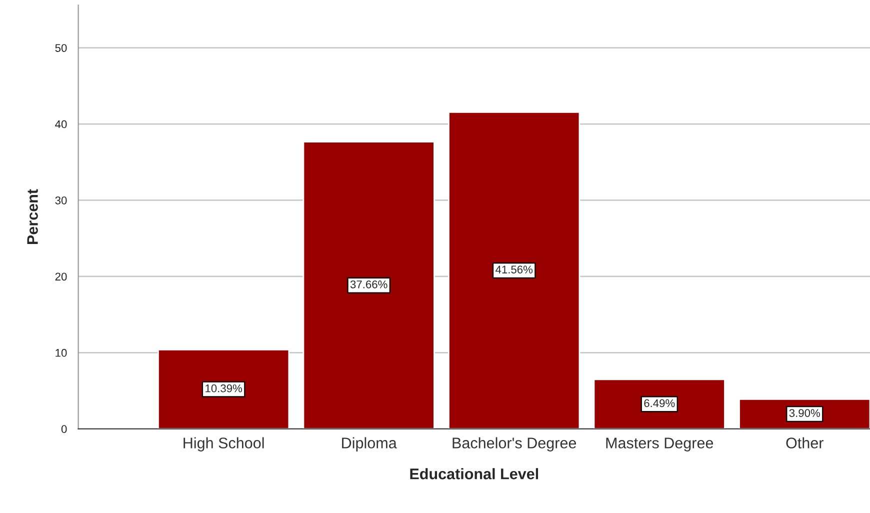 The image size is (870, 513). I want to click on y-tick-label: 50, so click(61, 48).